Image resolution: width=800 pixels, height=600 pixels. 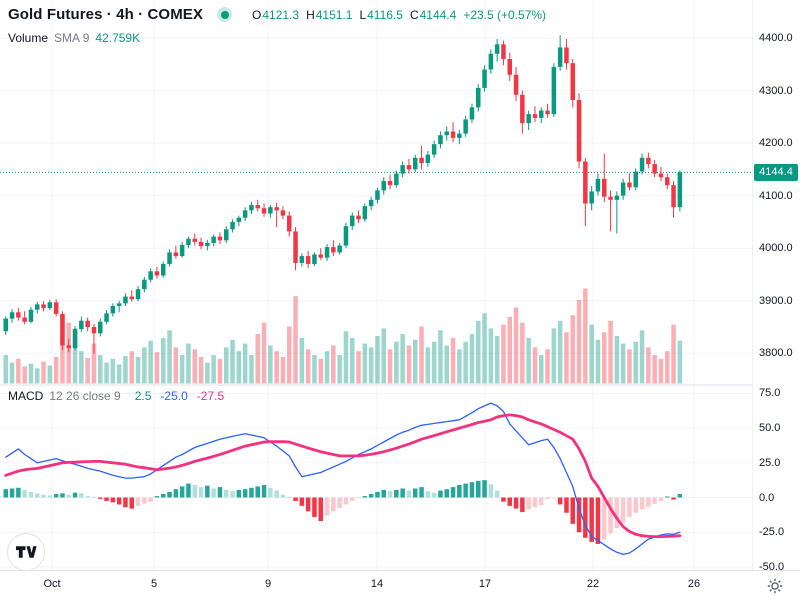 What do you see at coordinates (377, 584) in the screenshot?
I see `time-tick-label: 14` at bounding box center [377, 584].